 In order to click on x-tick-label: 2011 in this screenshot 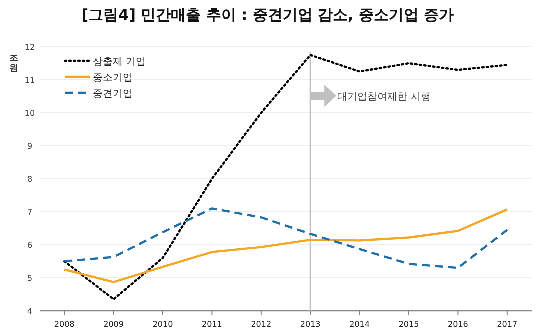, I will do `click(212, 324)`.